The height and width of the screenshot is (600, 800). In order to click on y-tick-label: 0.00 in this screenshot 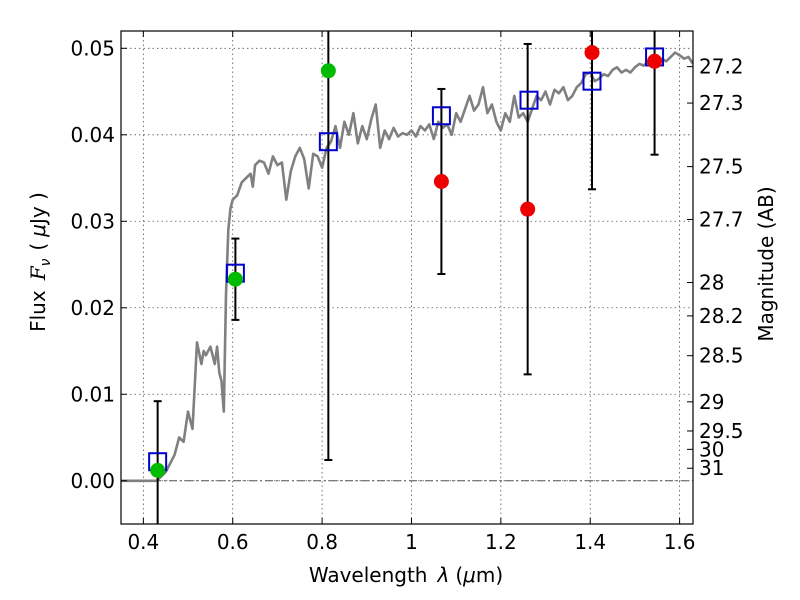, I will do `click(92, 481)`.